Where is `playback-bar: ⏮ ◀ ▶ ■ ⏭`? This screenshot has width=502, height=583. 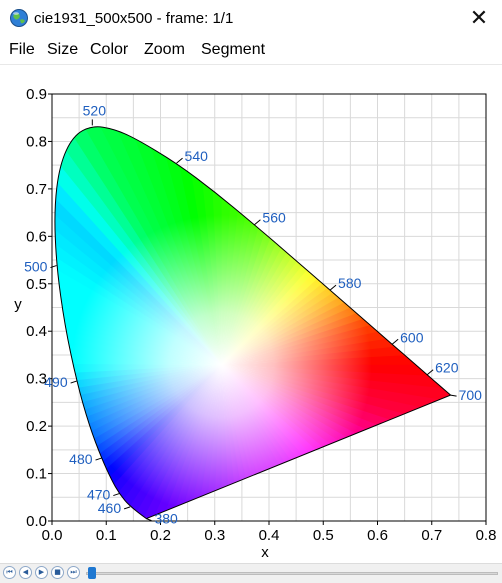
playback-bar: ⏮ ◀ ▶ ■ ⏭ is located at coordinates (251, 573).